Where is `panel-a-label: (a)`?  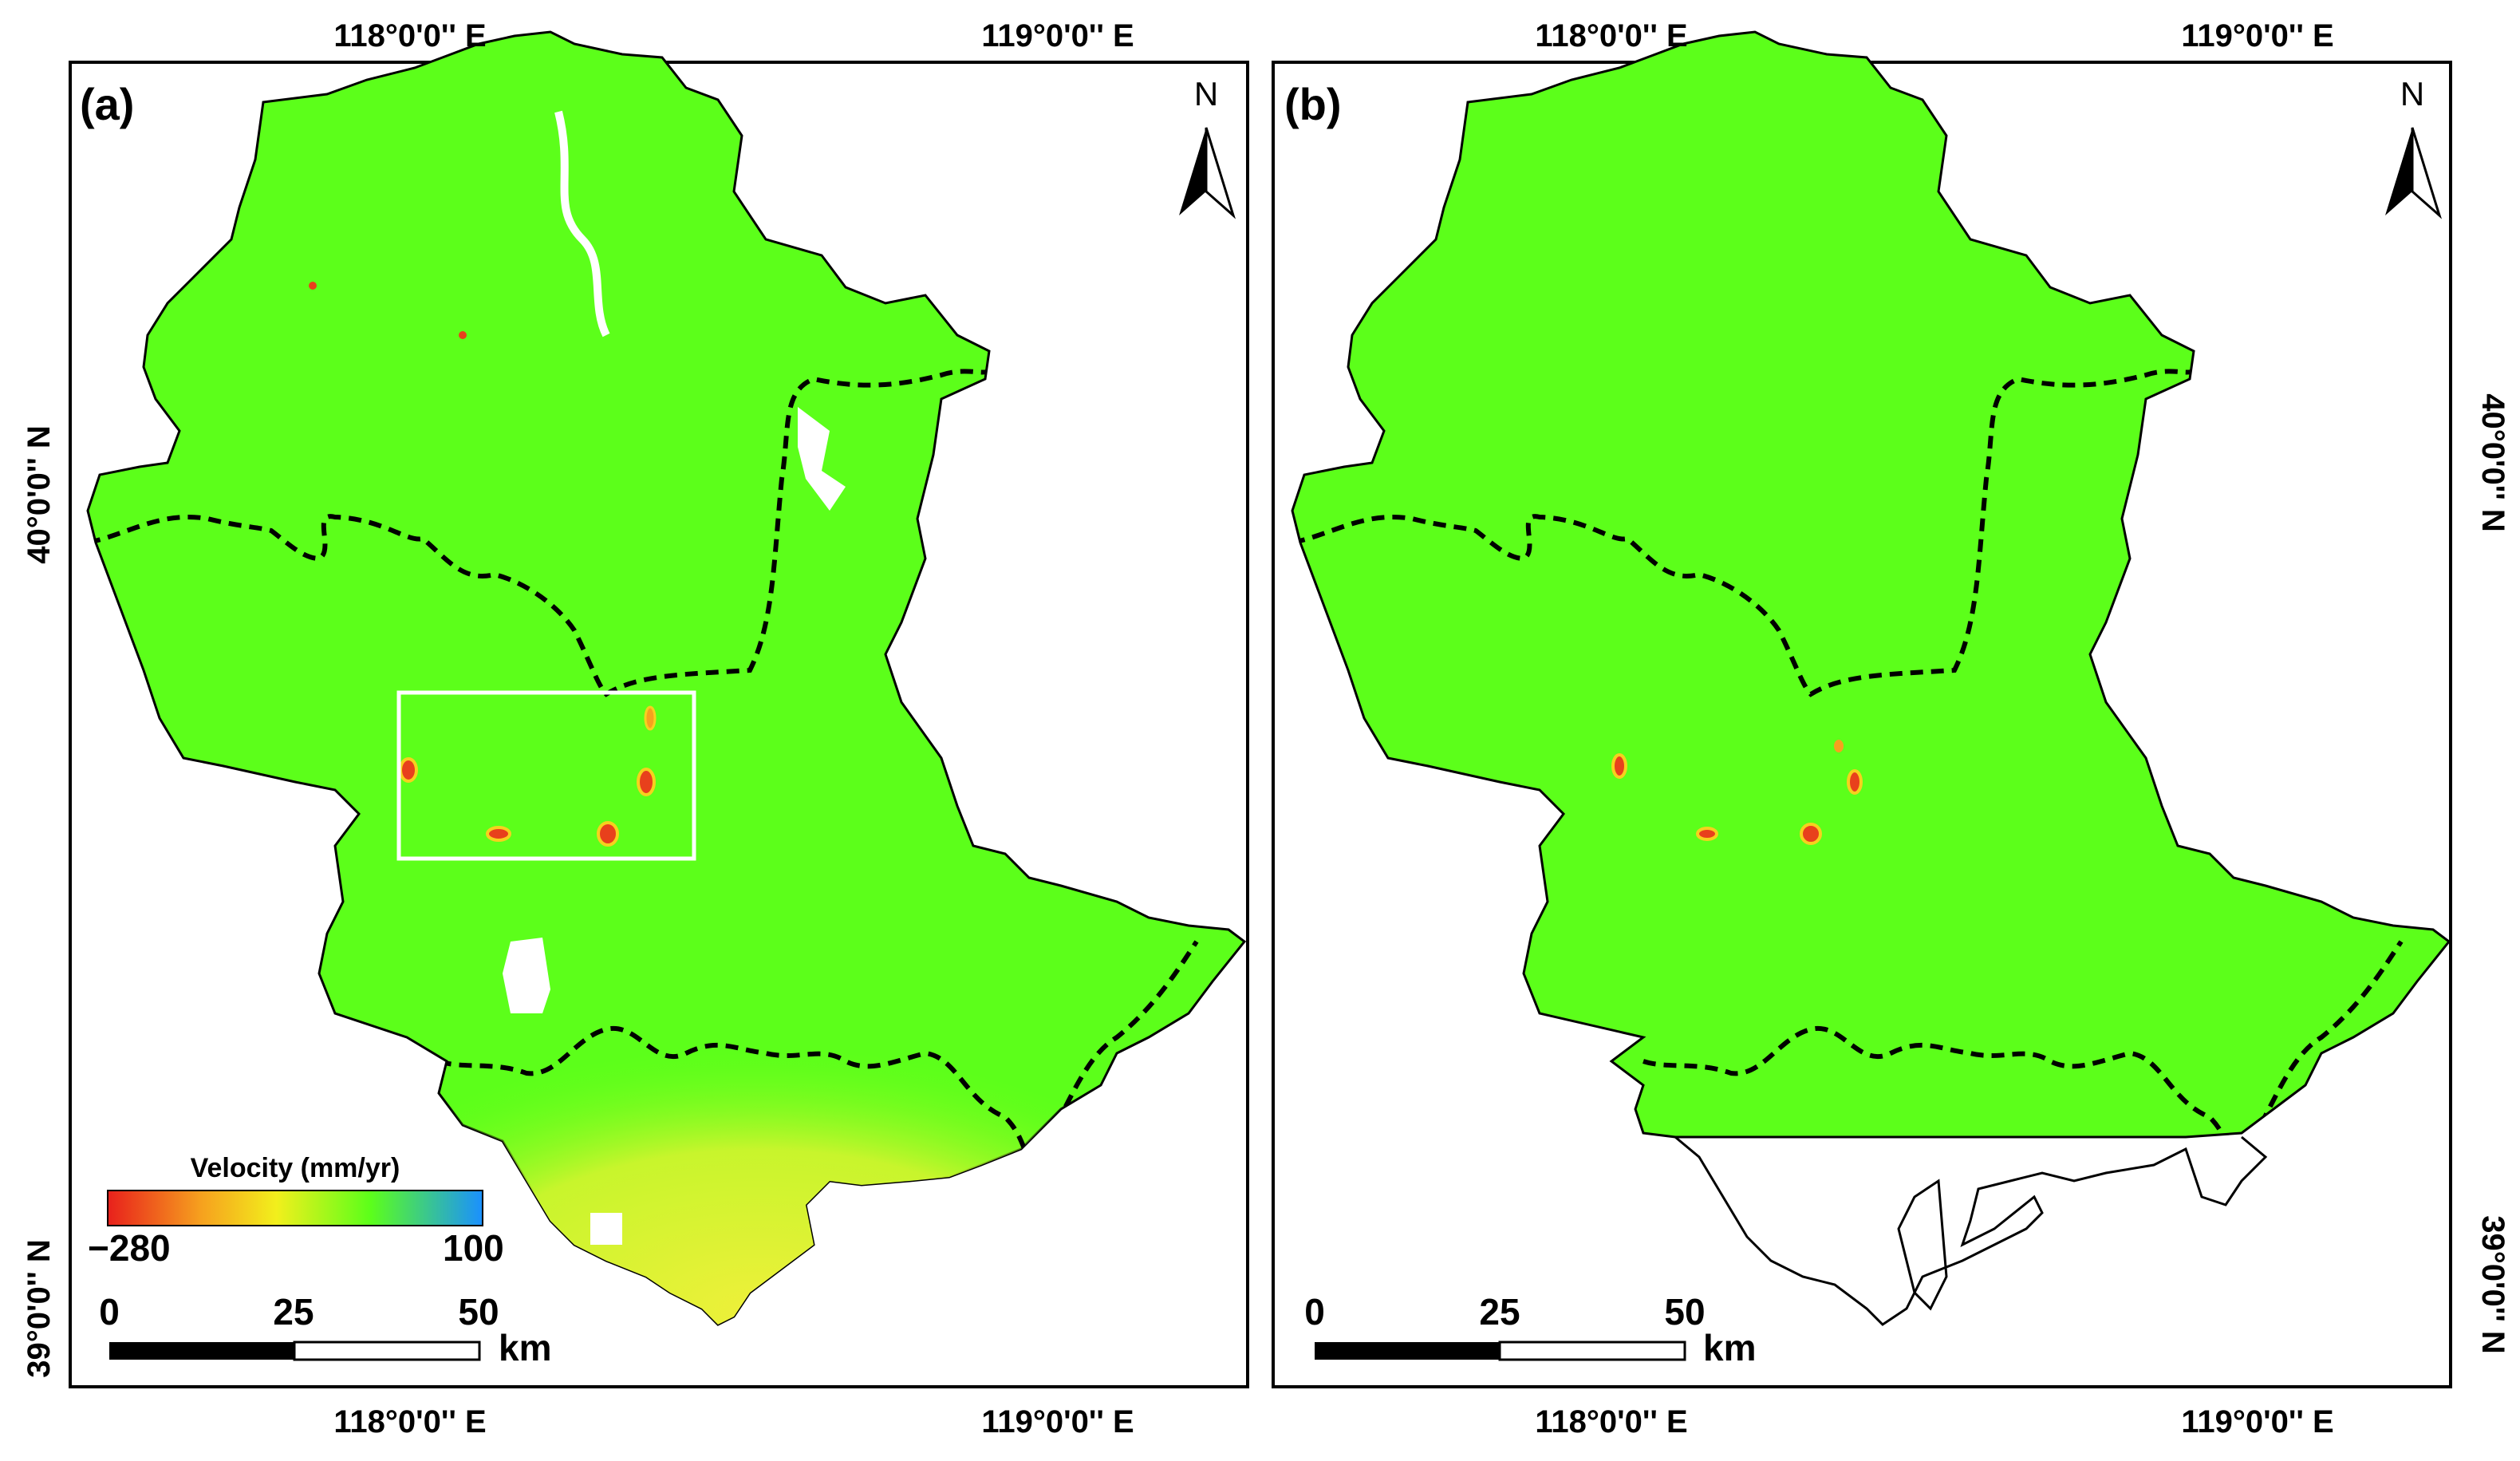
panel-a-label: (a) is located at coordinates (107, 104).